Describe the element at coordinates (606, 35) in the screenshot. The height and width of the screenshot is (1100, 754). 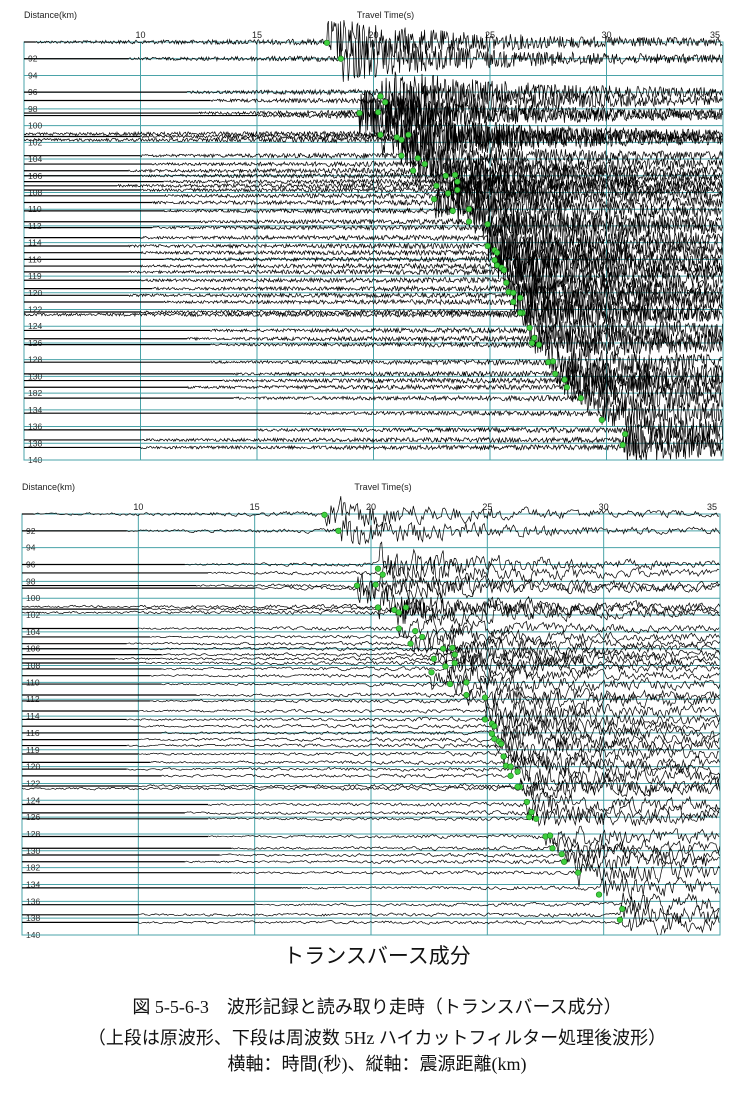
I see `x-tick-label: 30` at that location.